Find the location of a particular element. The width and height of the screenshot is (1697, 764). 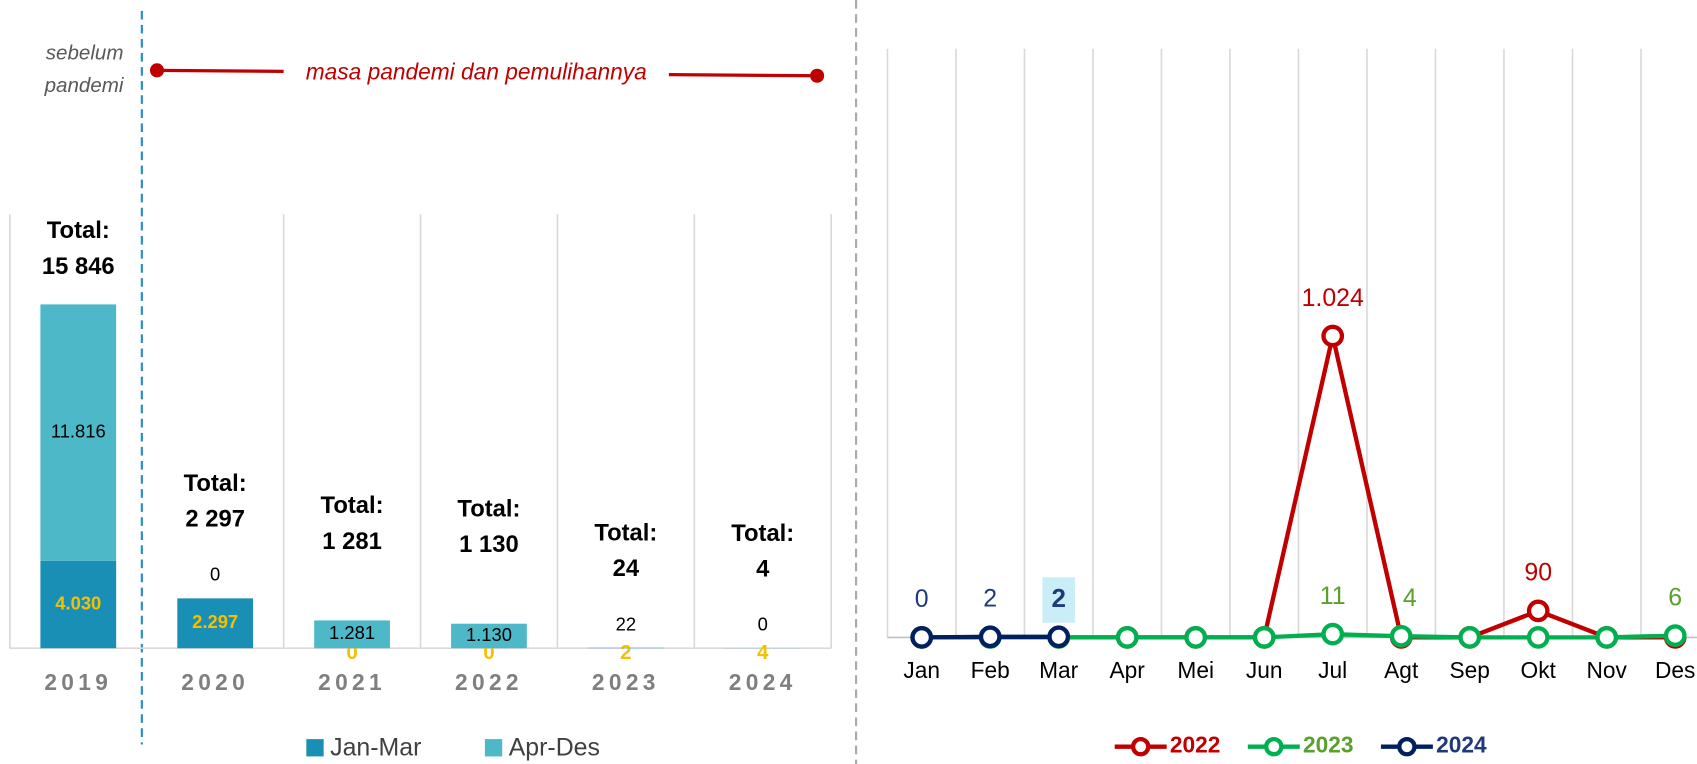

x-tick-label: Jul is located at coordinates (1332, 670).